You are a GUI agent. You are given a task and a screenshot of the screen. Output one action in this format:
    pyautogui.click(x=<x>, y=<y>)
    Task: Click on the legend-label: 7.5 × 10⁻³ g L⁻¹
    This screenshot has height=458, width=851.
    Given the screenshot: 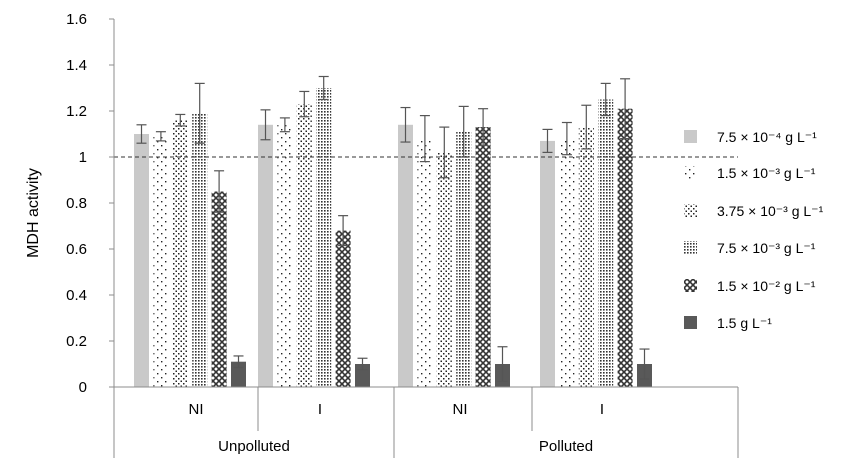 What is the action you would take?
    pyautogui.click(x=766, y=248)
    